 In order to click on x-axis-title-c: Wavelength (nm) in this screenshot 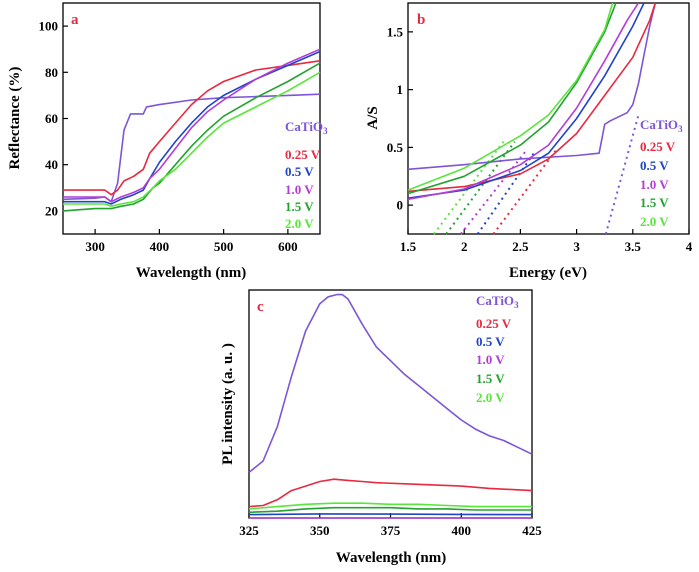, I will do `click(391, 558)`.